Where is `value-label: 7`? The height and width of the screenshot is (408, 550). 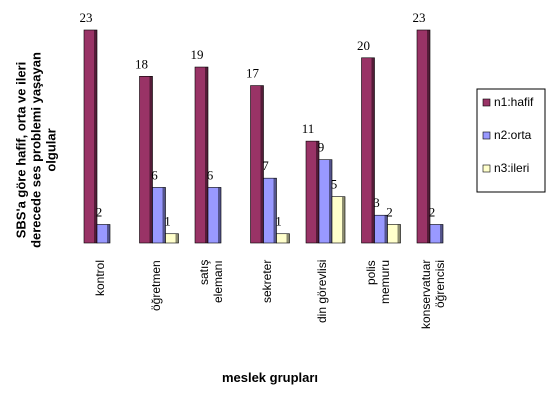 value-label: 7 is located at coordinates (265, 165).